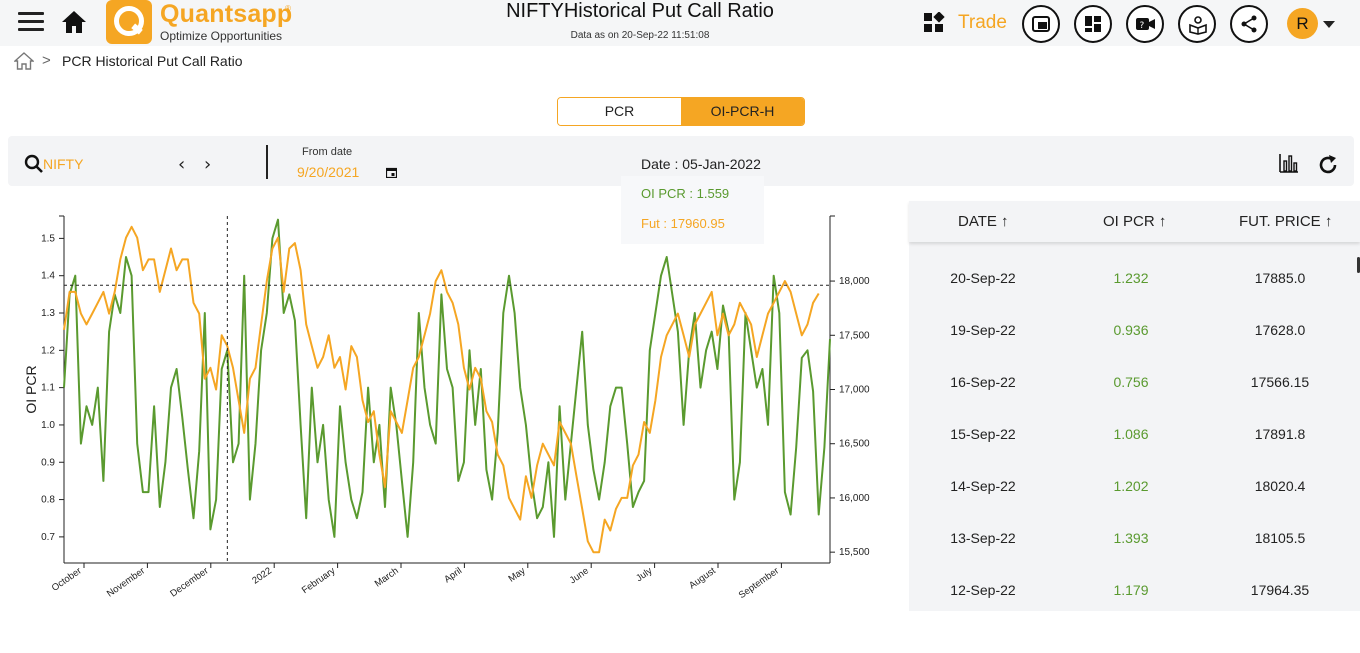  What do you see at coordinates (982, 22) in the screenshot?
I see `trade-link: Trade` at bounding box center [982, 22].